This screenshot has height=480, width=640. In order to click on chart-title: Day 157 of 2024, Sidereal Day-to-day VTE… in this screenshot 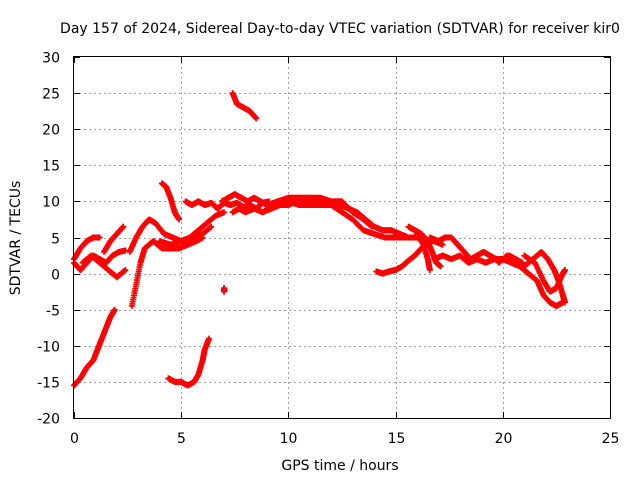, I will do `click(340, 29)`.